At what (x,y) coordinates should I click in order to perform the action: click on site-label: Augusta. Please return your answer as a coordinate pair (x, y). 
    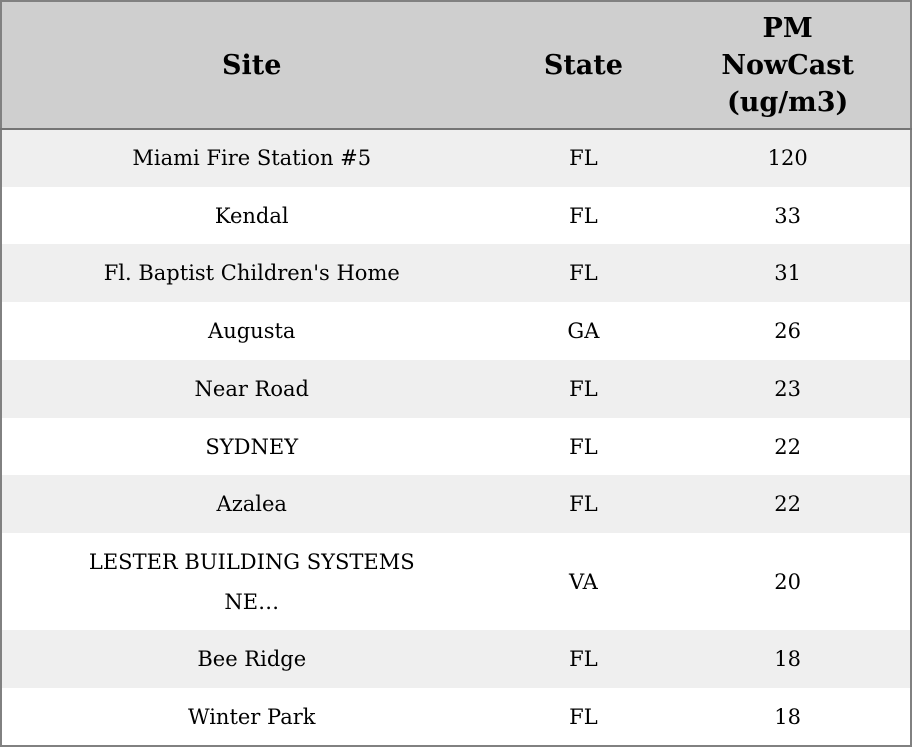
    Looking at the image, I should click on (252, 331).